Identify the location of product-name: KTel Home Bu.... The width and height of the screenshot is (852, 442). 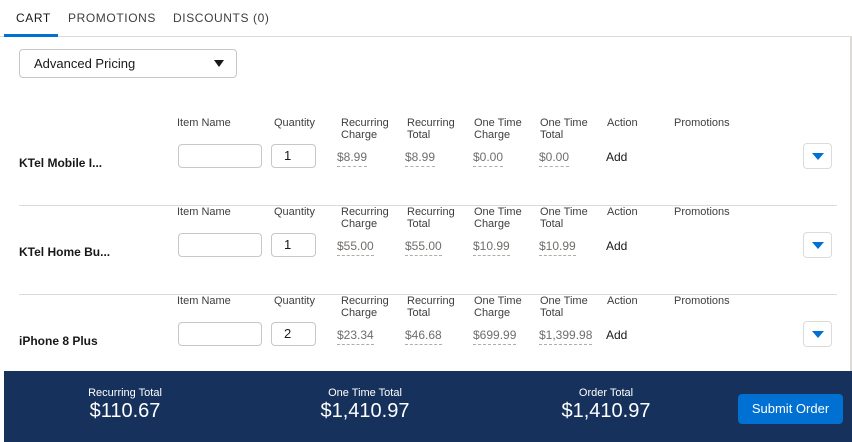
(65, 252).